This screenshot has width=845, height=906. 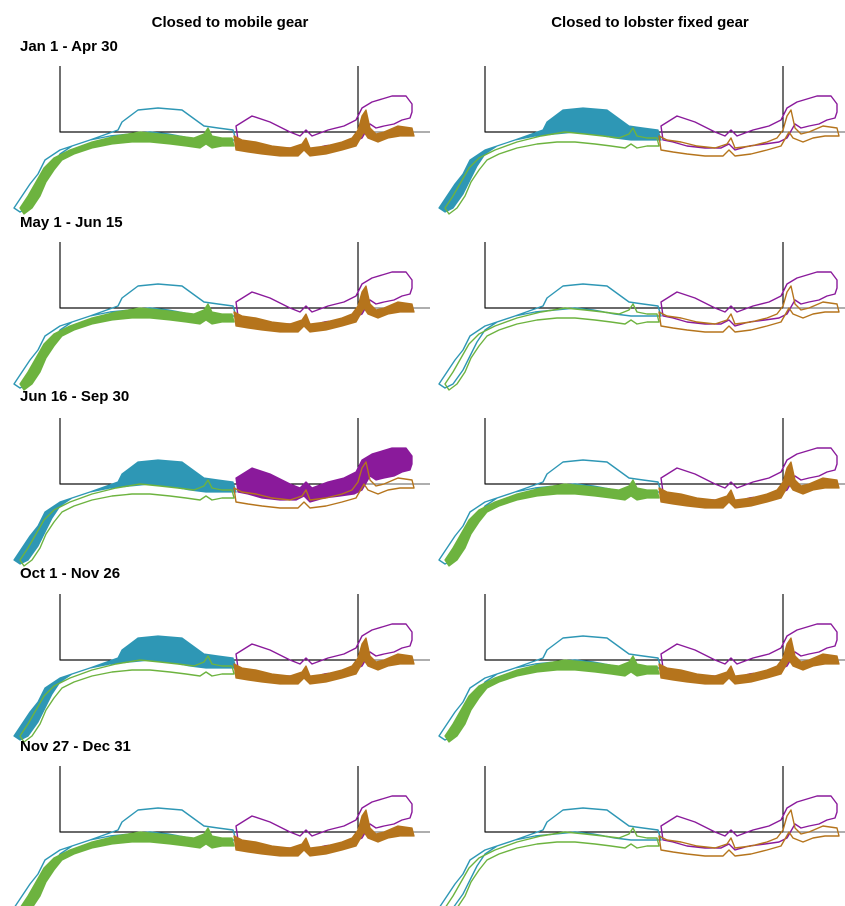 What do you see at coordinates (70, 573) in the screenshot?
I see `period-label: Oct 1 - Nov 26` at bounding box center [70, 573].